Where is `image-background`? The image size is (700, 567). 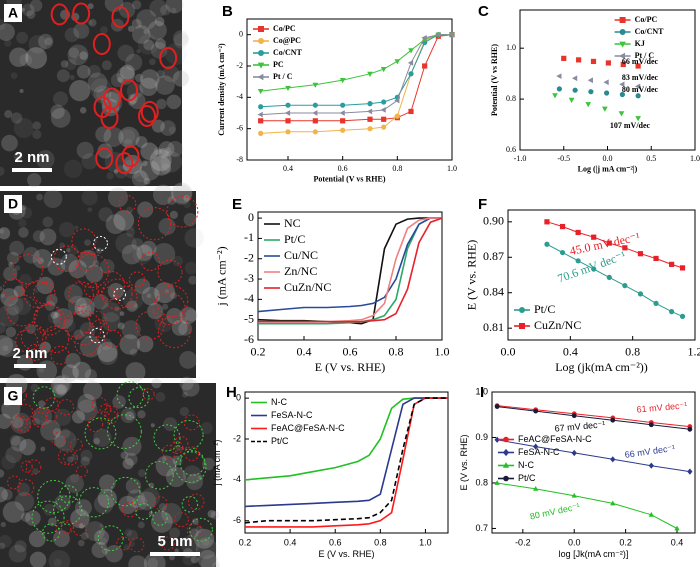 image-background is located at coordinates (98, 284).